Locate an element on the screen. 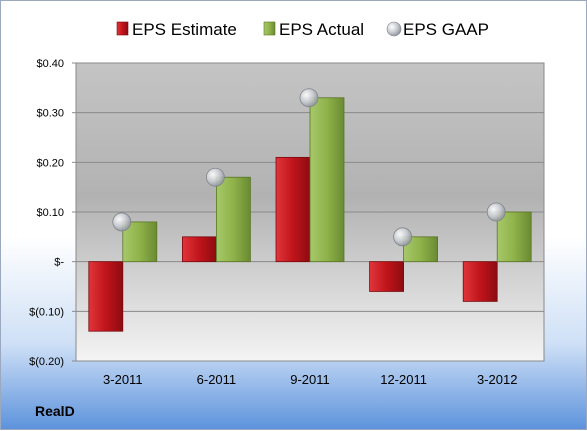  y-tick-label: $(0.20) is located at coordinates (46, 362).